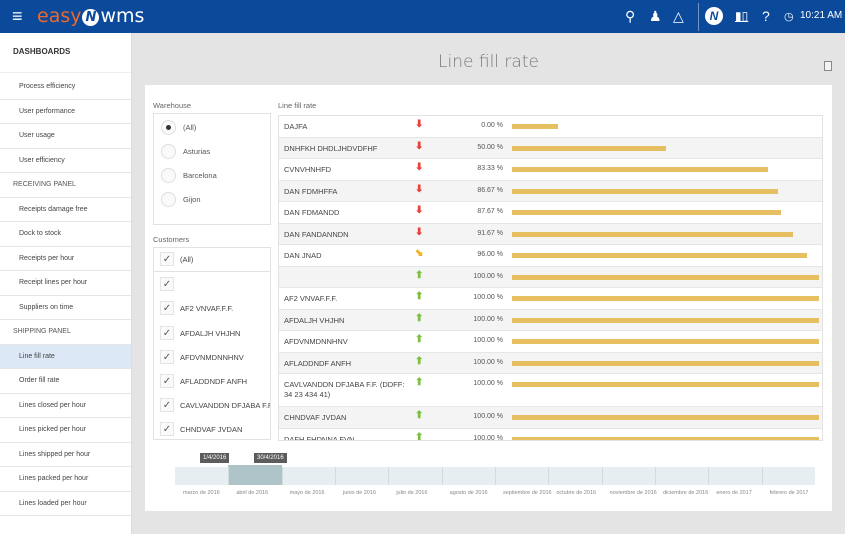 The image size is (845, 534). I want to click on sidebar-item: Suppliers on time, so click(65, 308).